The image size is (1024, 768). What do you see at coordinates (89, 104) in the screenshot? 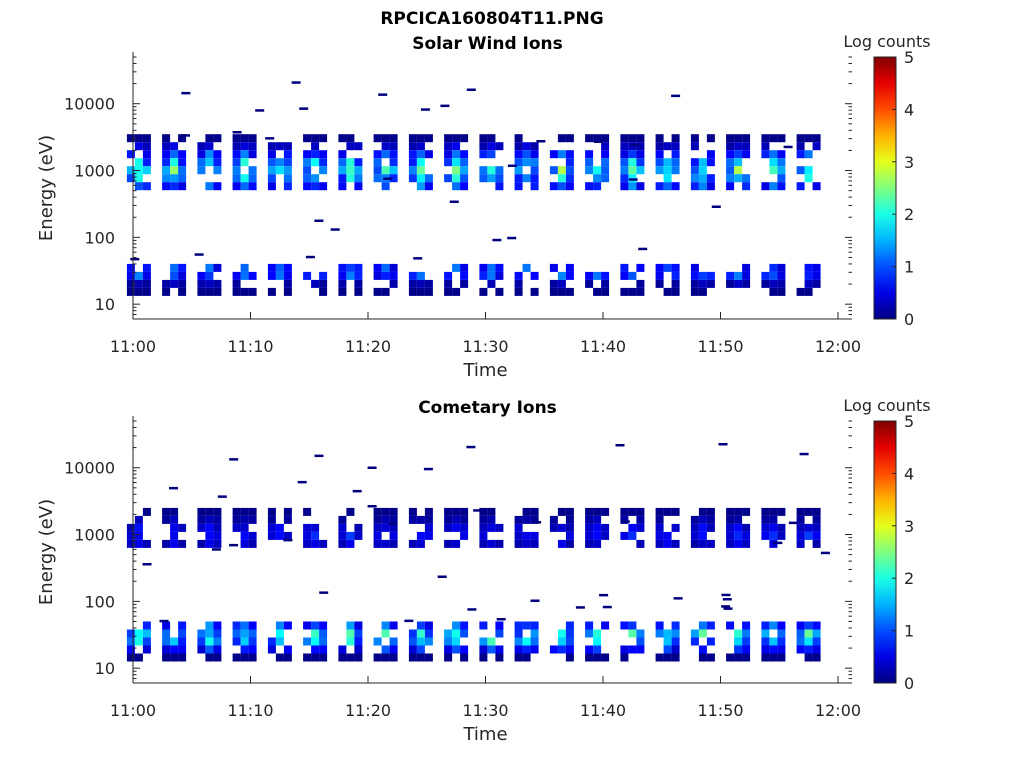
I see `panel1-y-tick-label: 10000` at bounding box center [89, 104].